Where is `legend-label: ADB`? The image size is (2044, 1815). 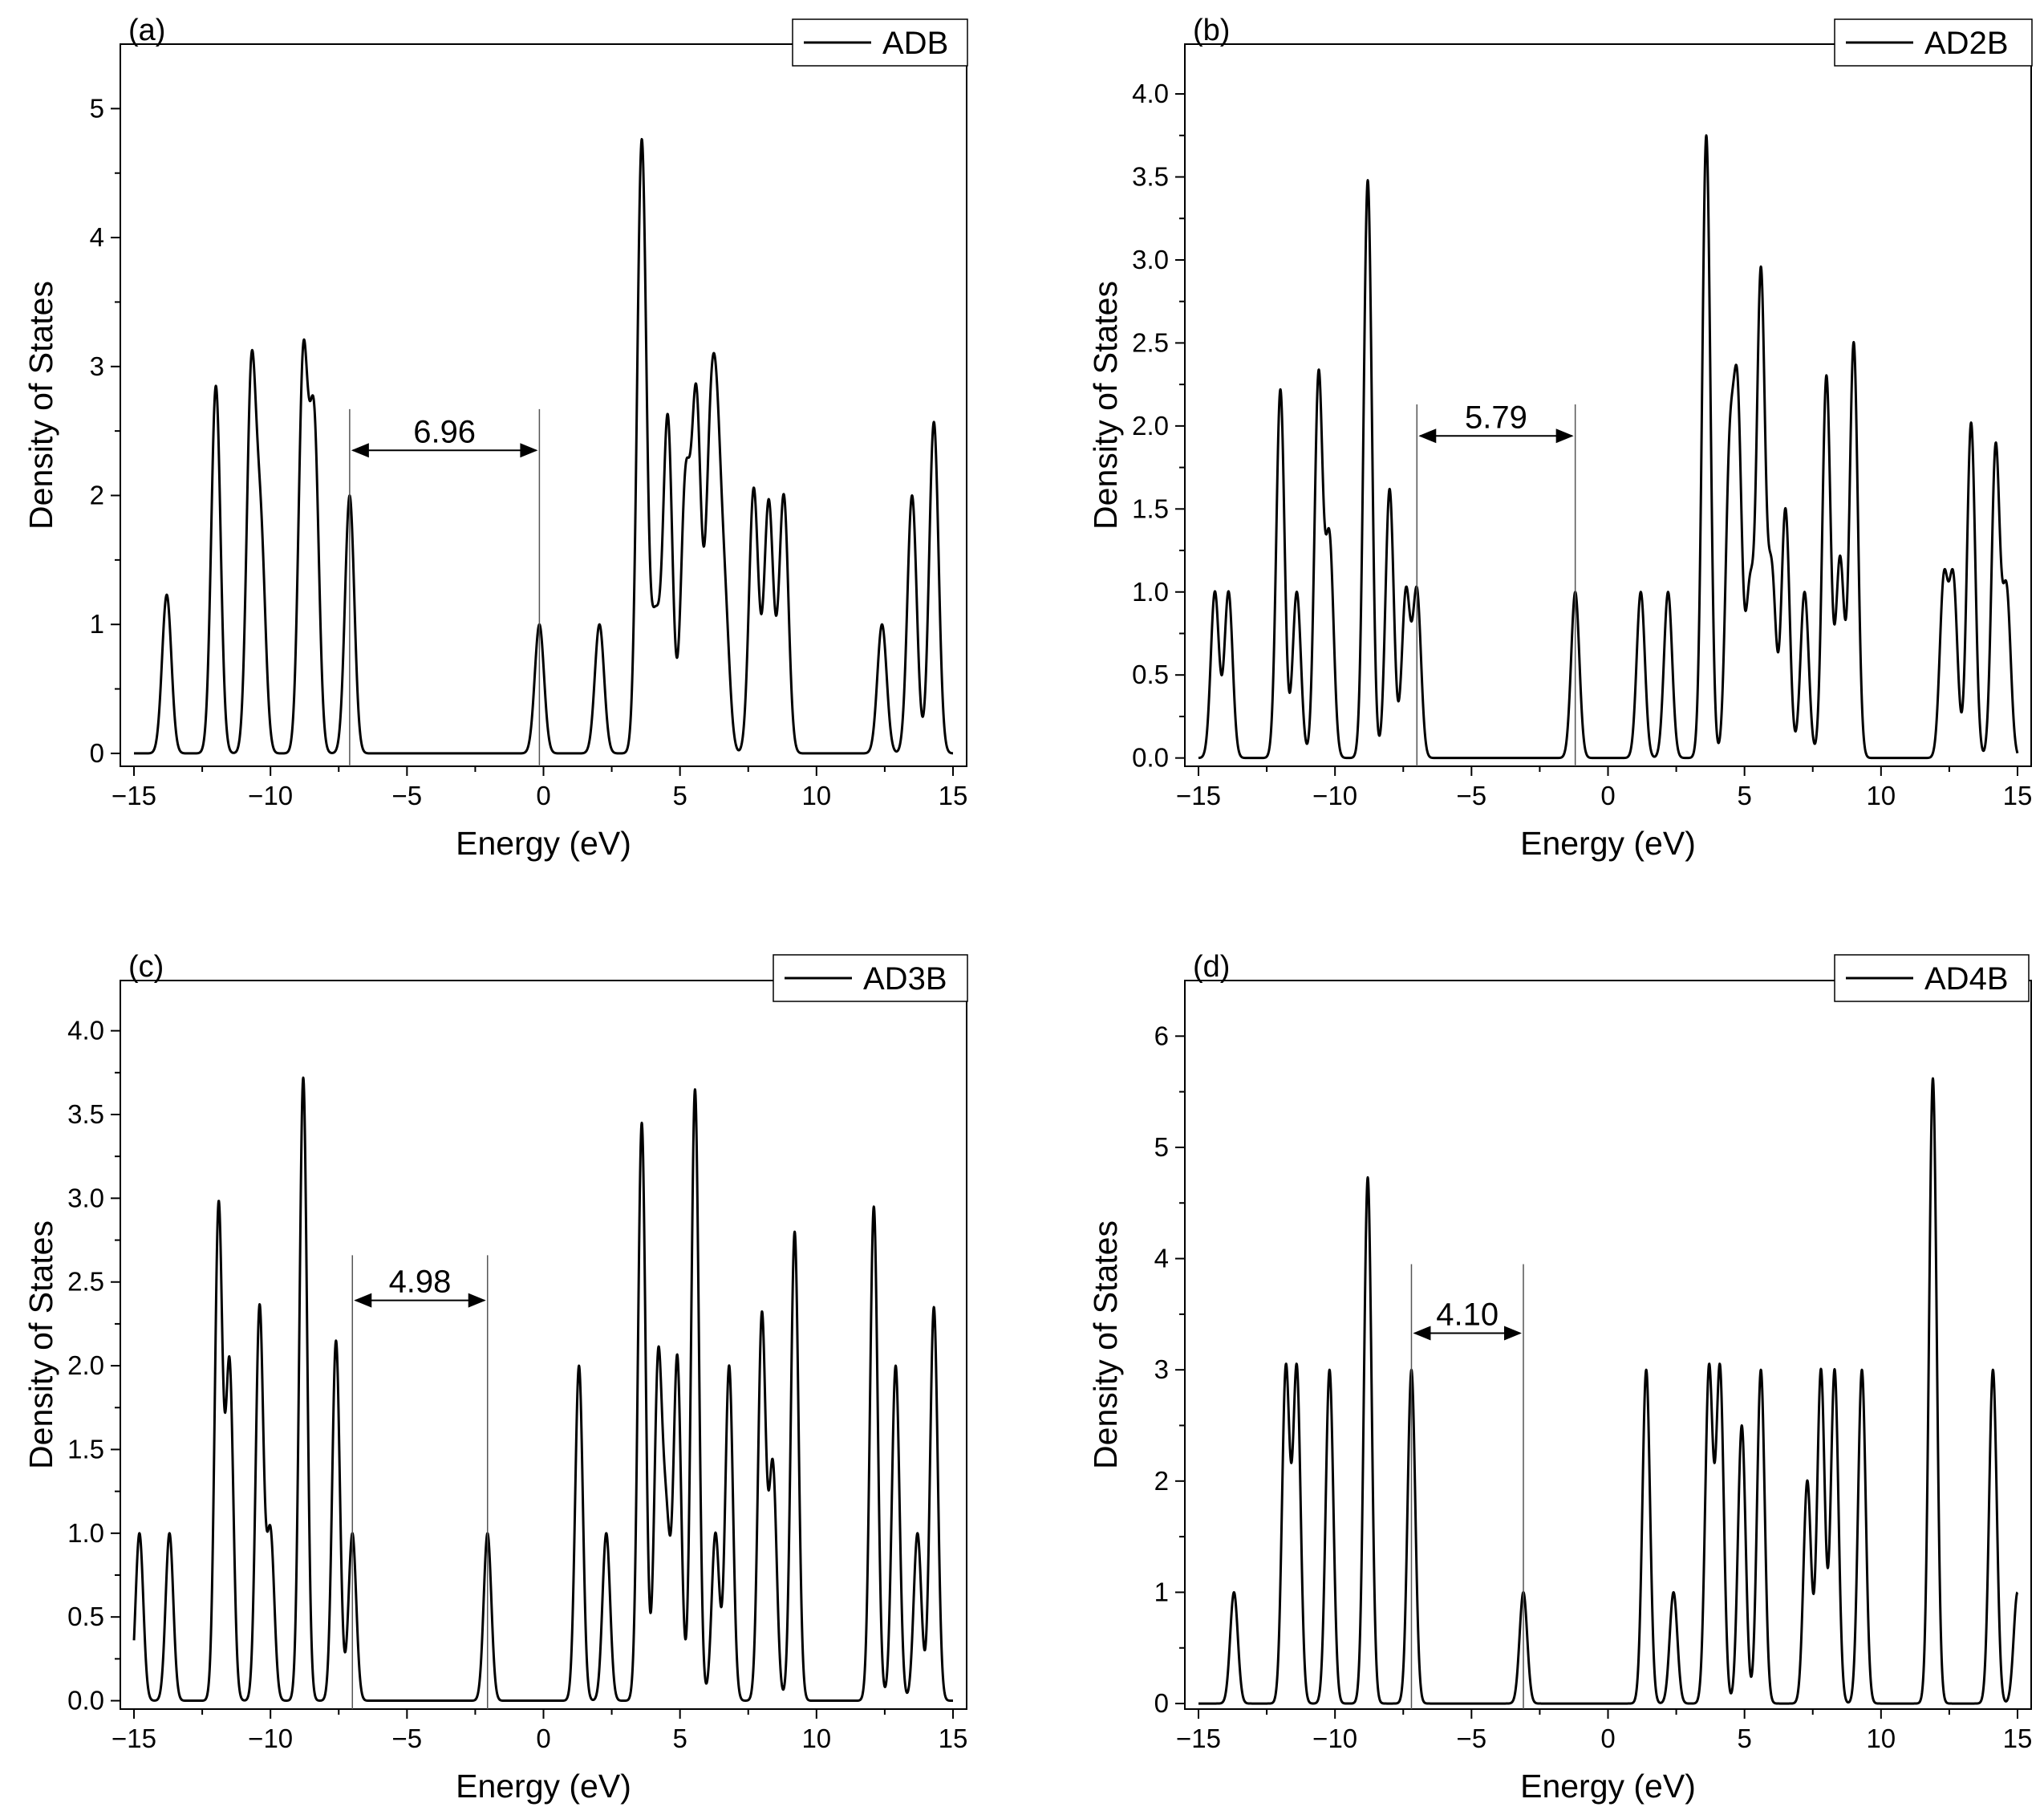 legend-label: ADB is located at coordinates (915, 43).